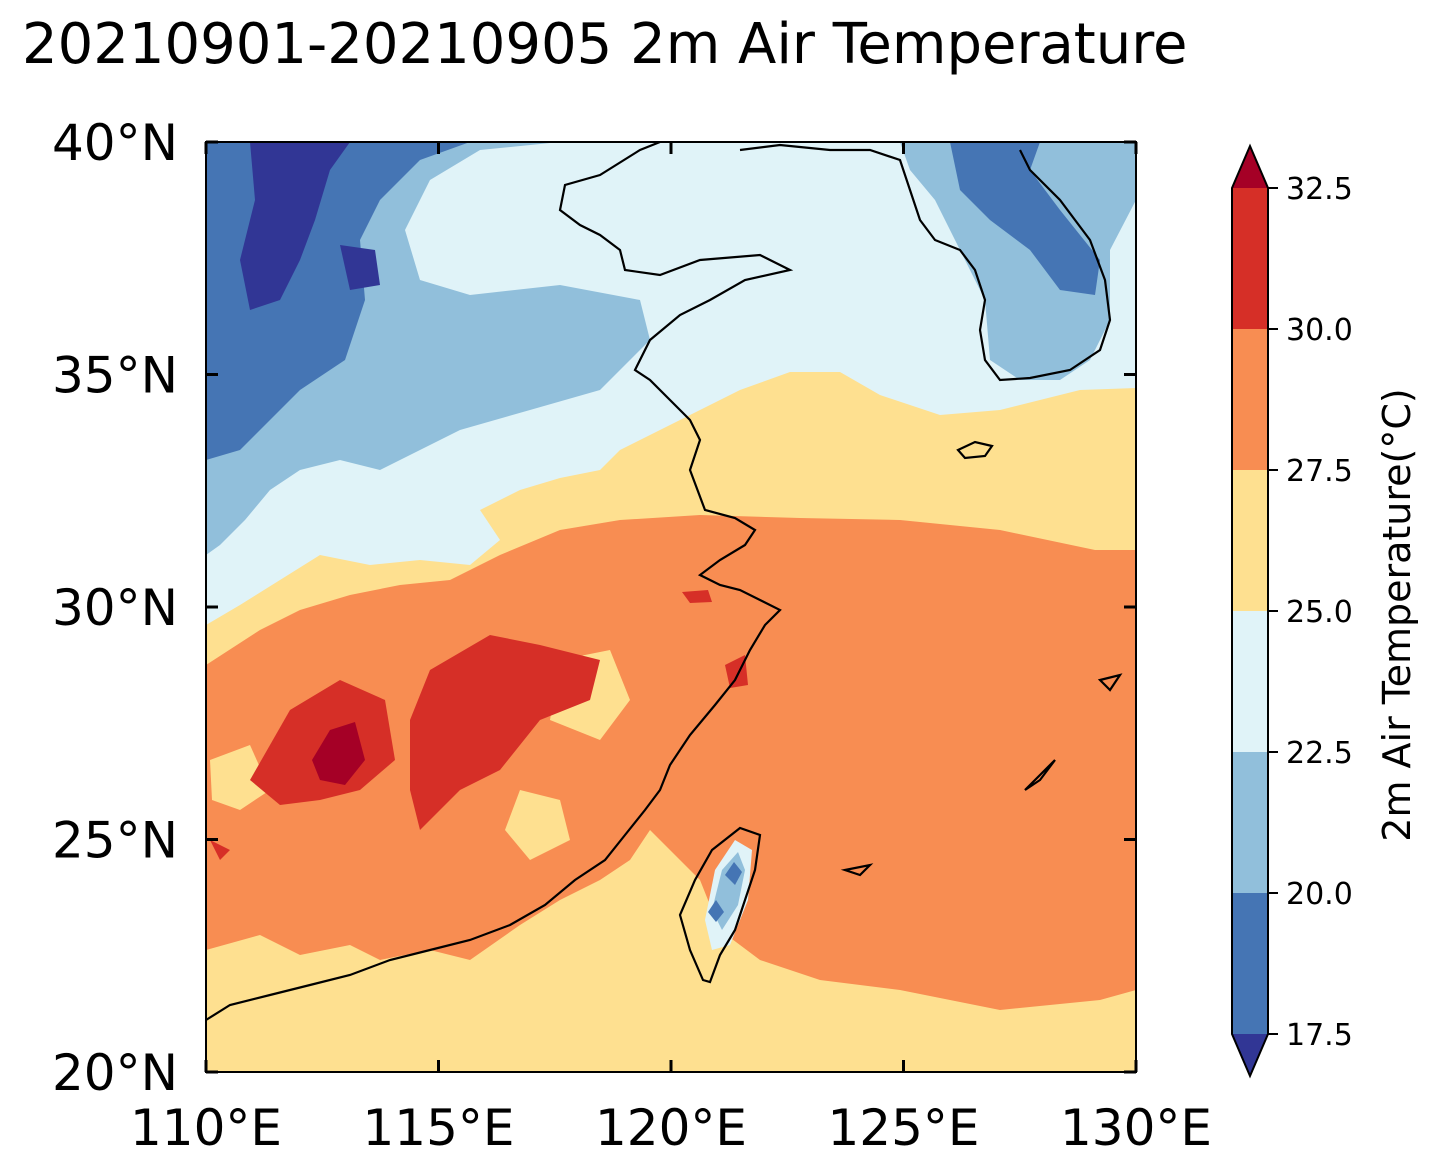  I want to click on y-tick-label: 35°N, so click(115, 376).